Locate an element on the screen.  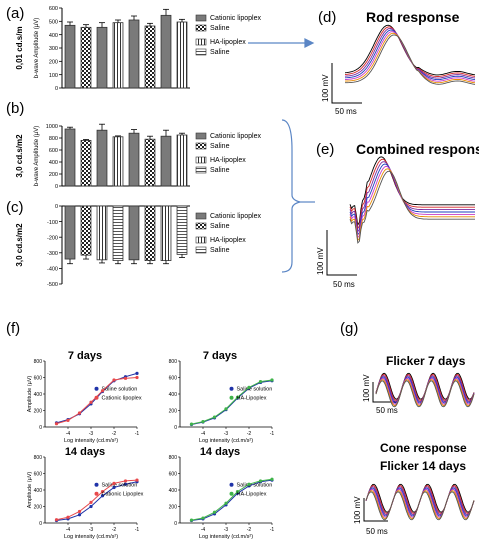
y-axis-label-f3: Amplitude (µV) is located at coordinates (30, 490).